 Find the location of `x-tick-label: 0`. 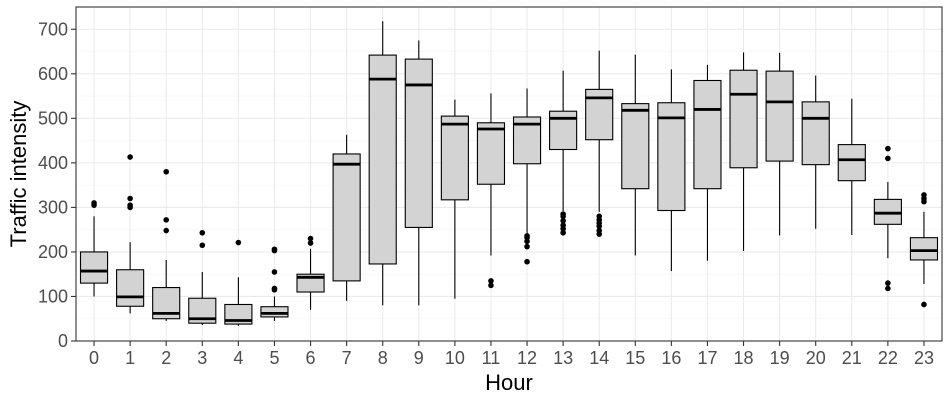

x-tick-label: 0 is located at coordinates (94, 358).